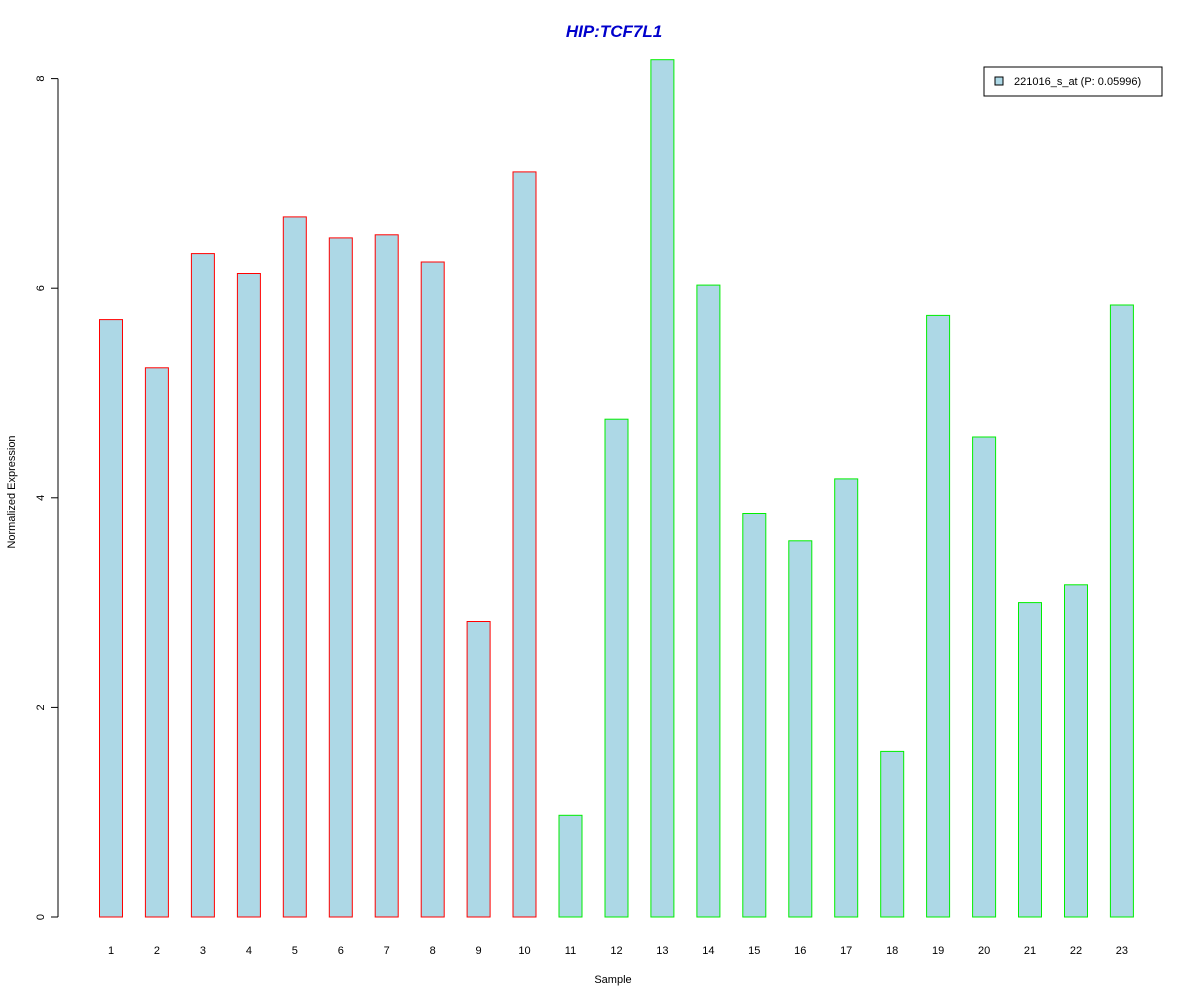 The image size is (1200, 1000). I want to click on x-tick-label: 8, so click(433, 951).